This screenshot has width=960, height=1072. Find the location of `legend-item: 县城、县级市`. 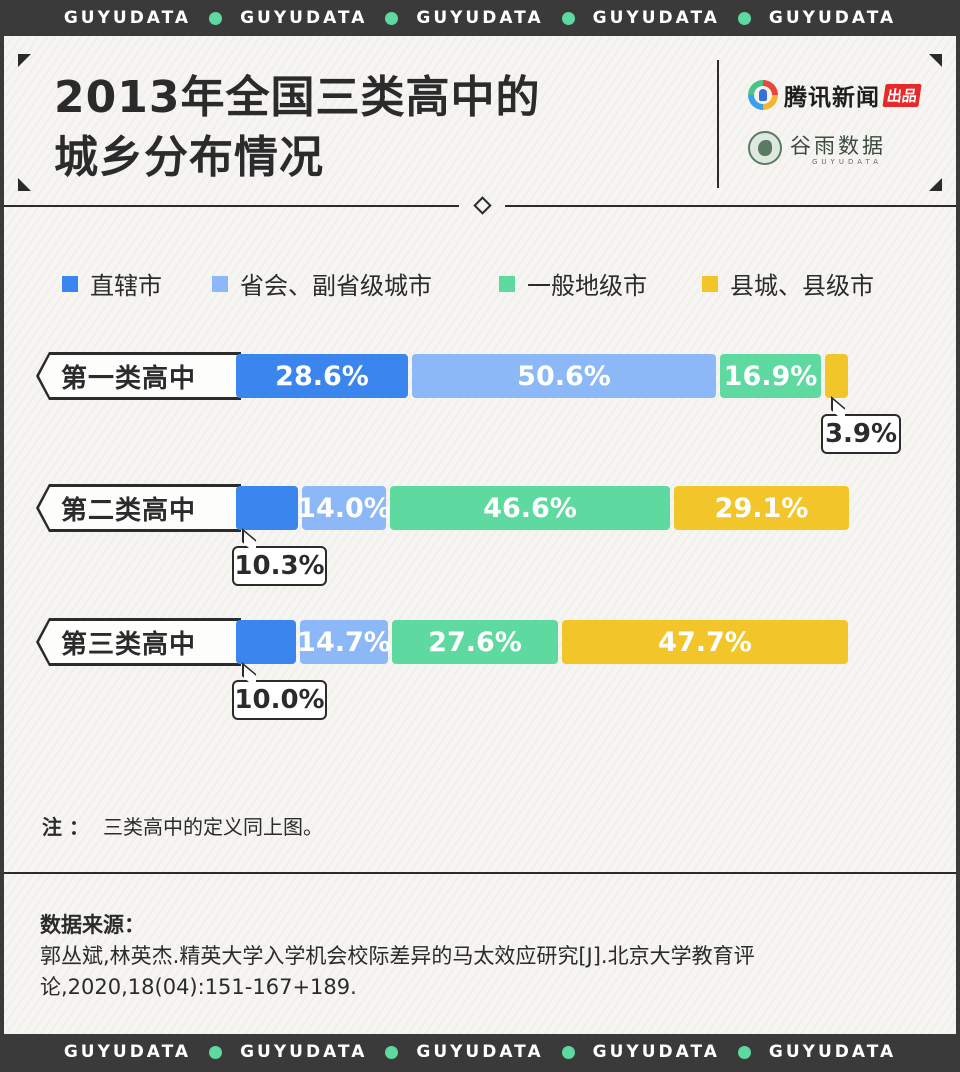

legend-item: 县城、县级市 is located at coordinates (788, 283).